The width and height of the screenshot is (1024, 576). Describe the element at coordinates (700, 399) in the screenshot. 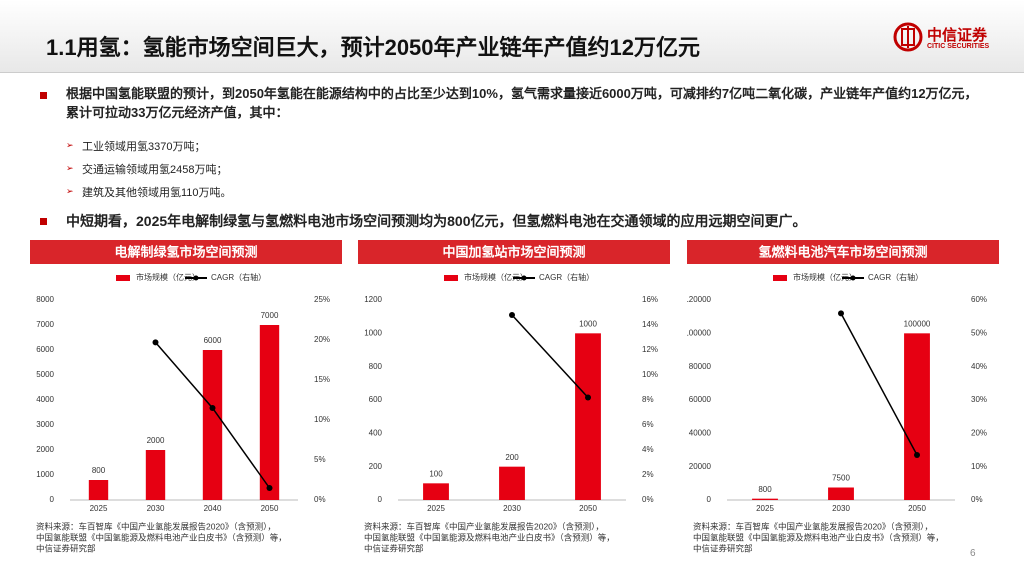

I see `y-tick-label: 60000` at that location.